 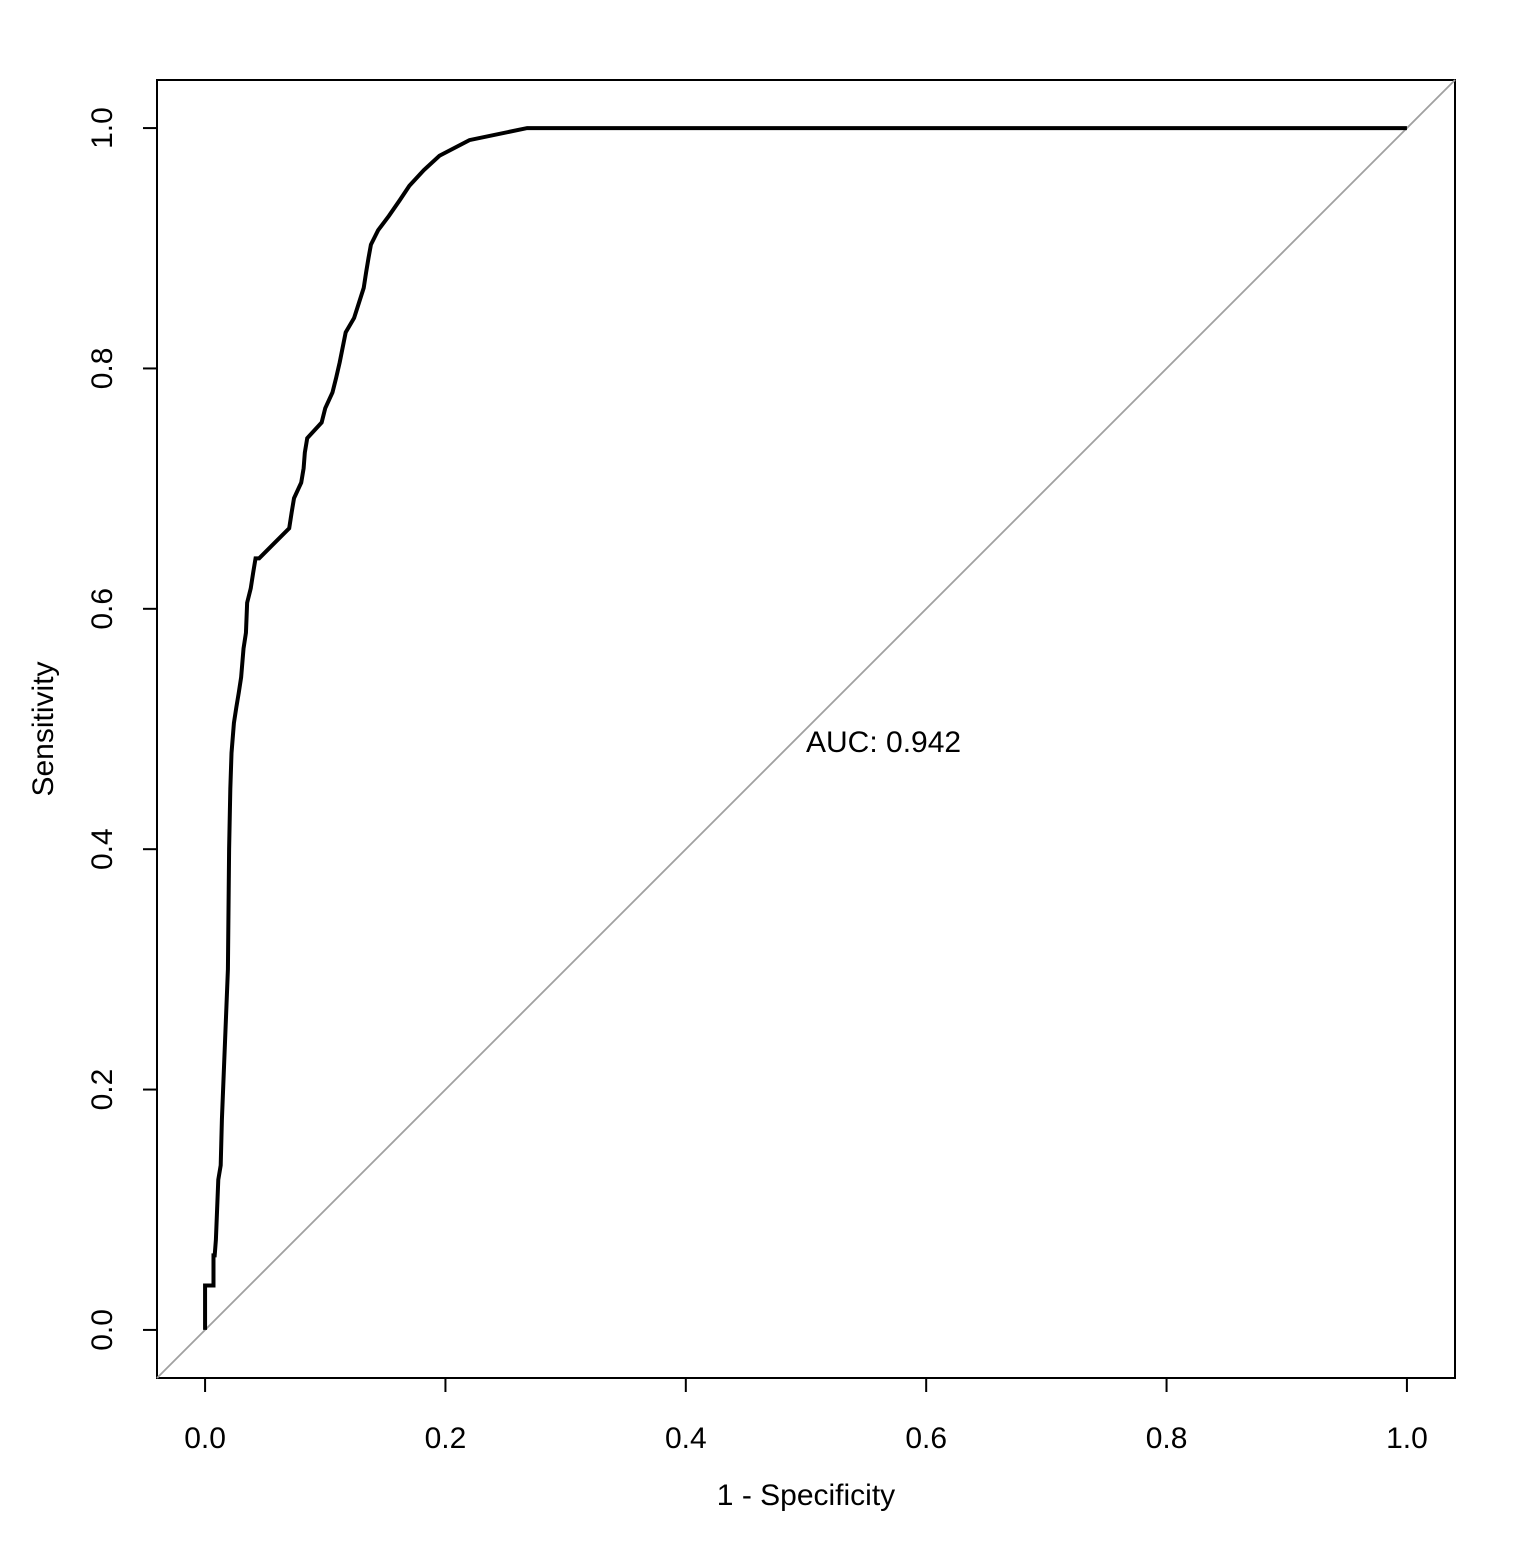 I want to click on y-axis-title: Sensitivity, so click(x=43, y=728).